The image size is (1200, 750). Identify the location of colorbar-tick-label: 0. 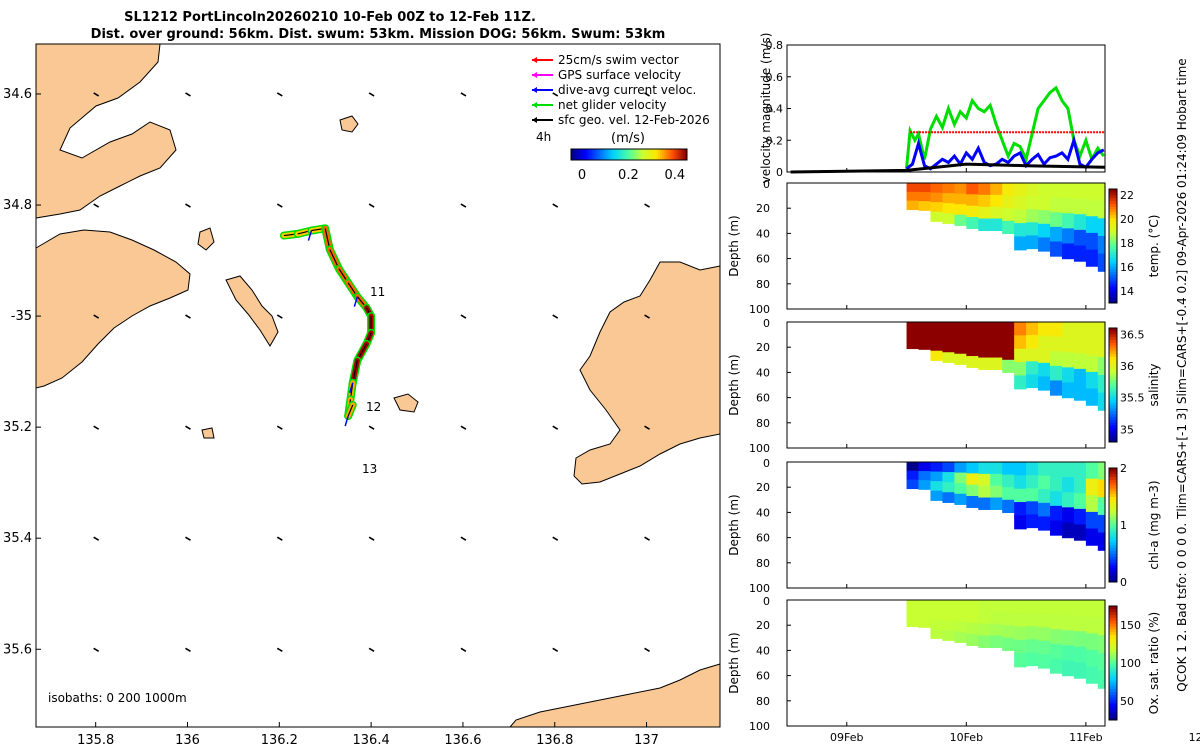
(582, 175).